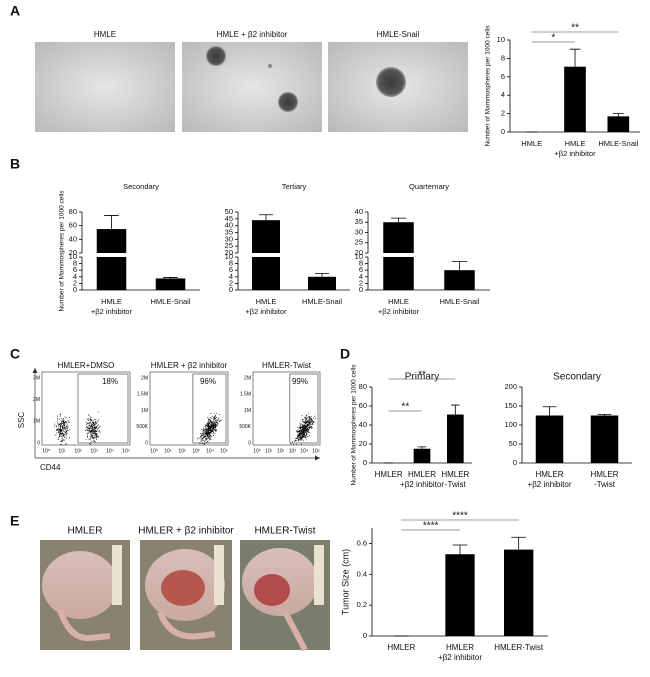 The image size is (650, 677). I want to click on image-caption: HMLE + β2 inhibitor, so click(252, 34).